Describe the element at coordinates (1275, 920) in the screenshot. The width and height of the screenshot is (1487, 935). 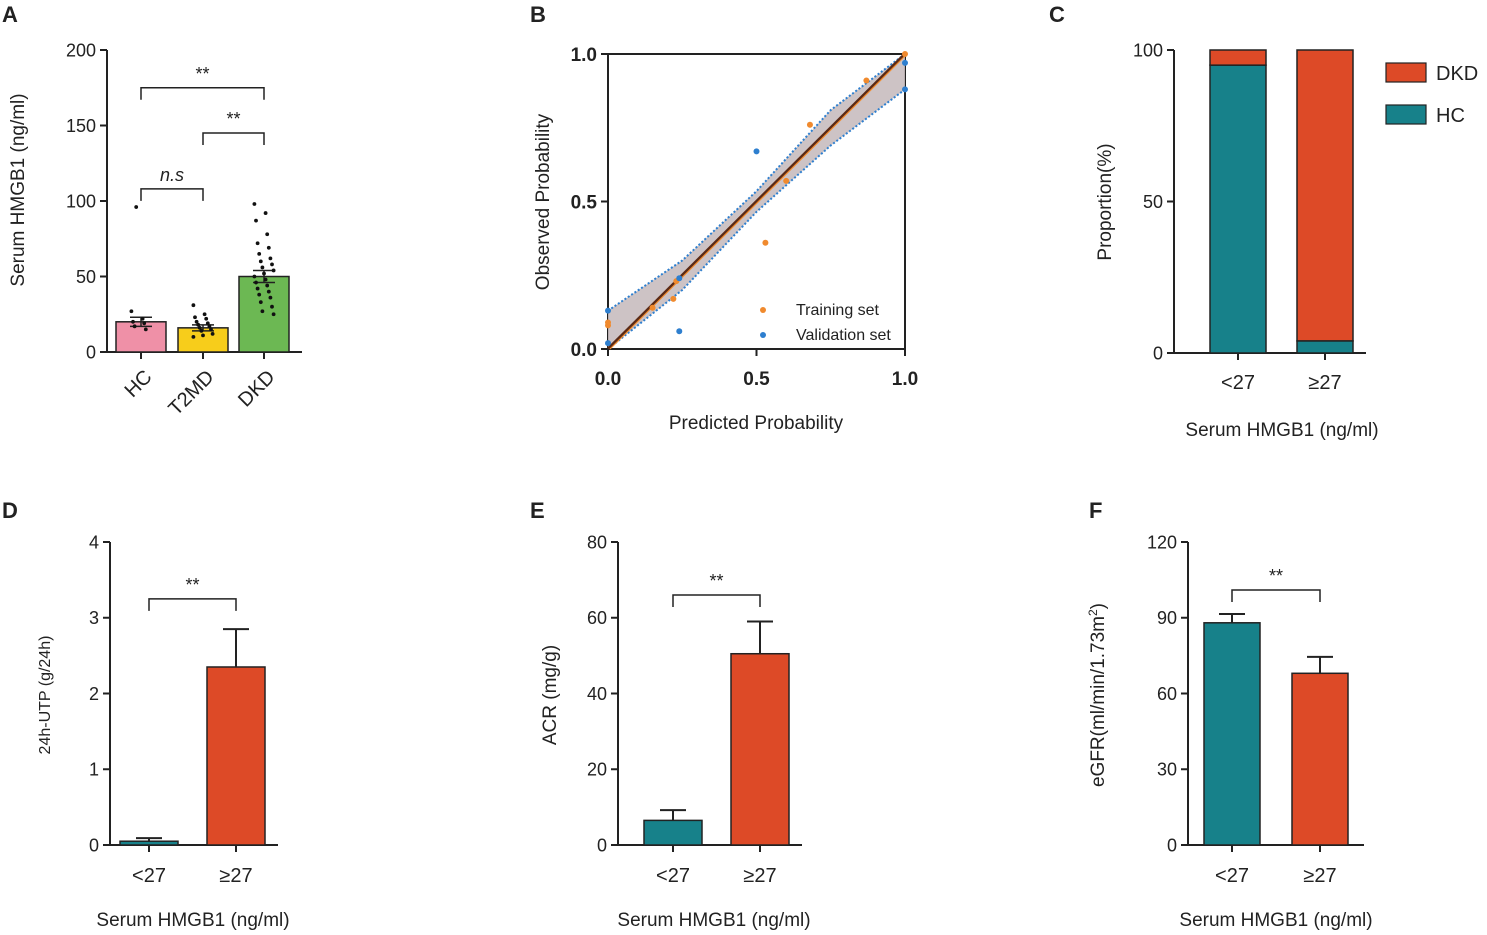
I see `x-axis-label-f: Serum HMGB1 (ng/ml)` at that location.